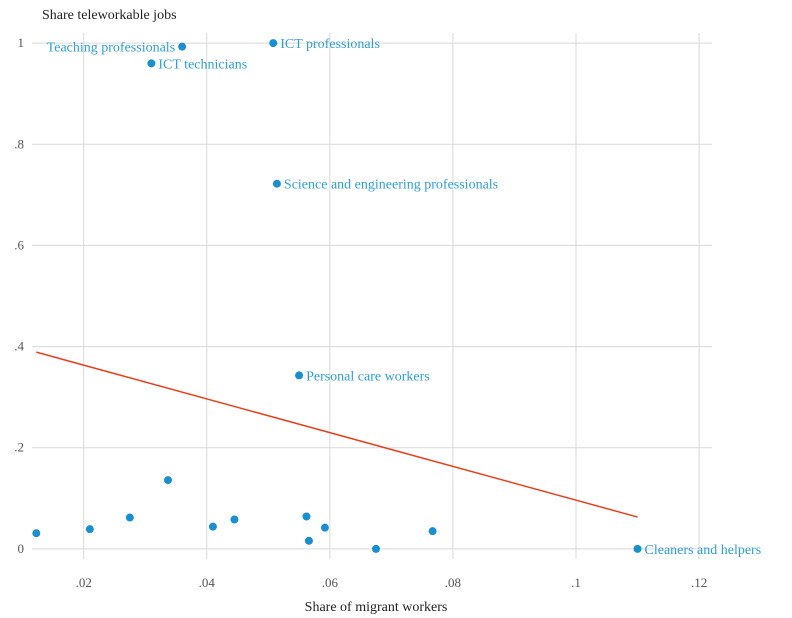  What do you see at coordinates (376, 607) in the screenshot?
I see `x-axis-label: Share of migrant workers` at bounding box center [376, 607].